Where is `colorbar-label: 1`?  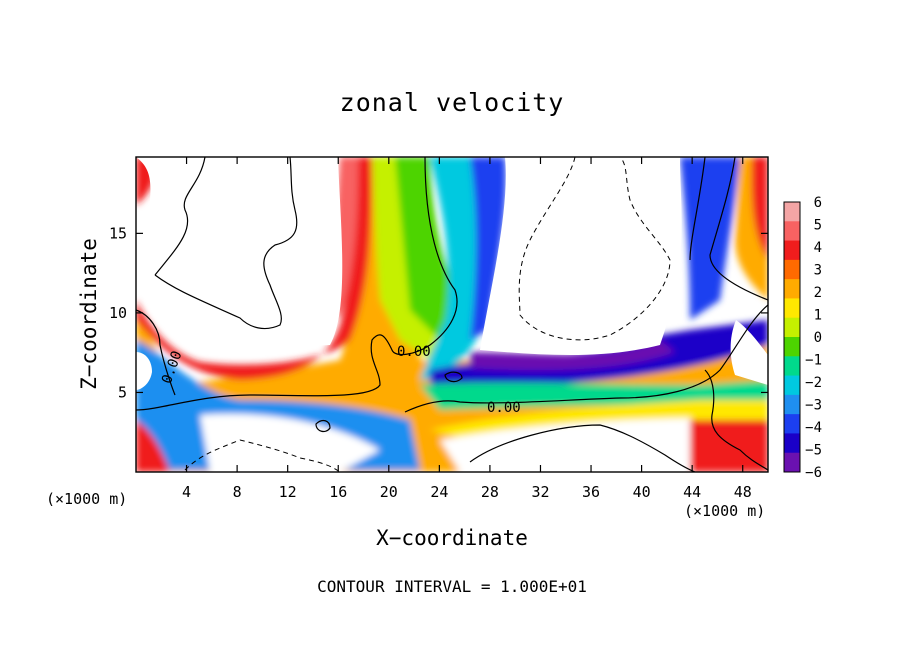 colorbar-label: 1 is located at coordinates (818, 316).